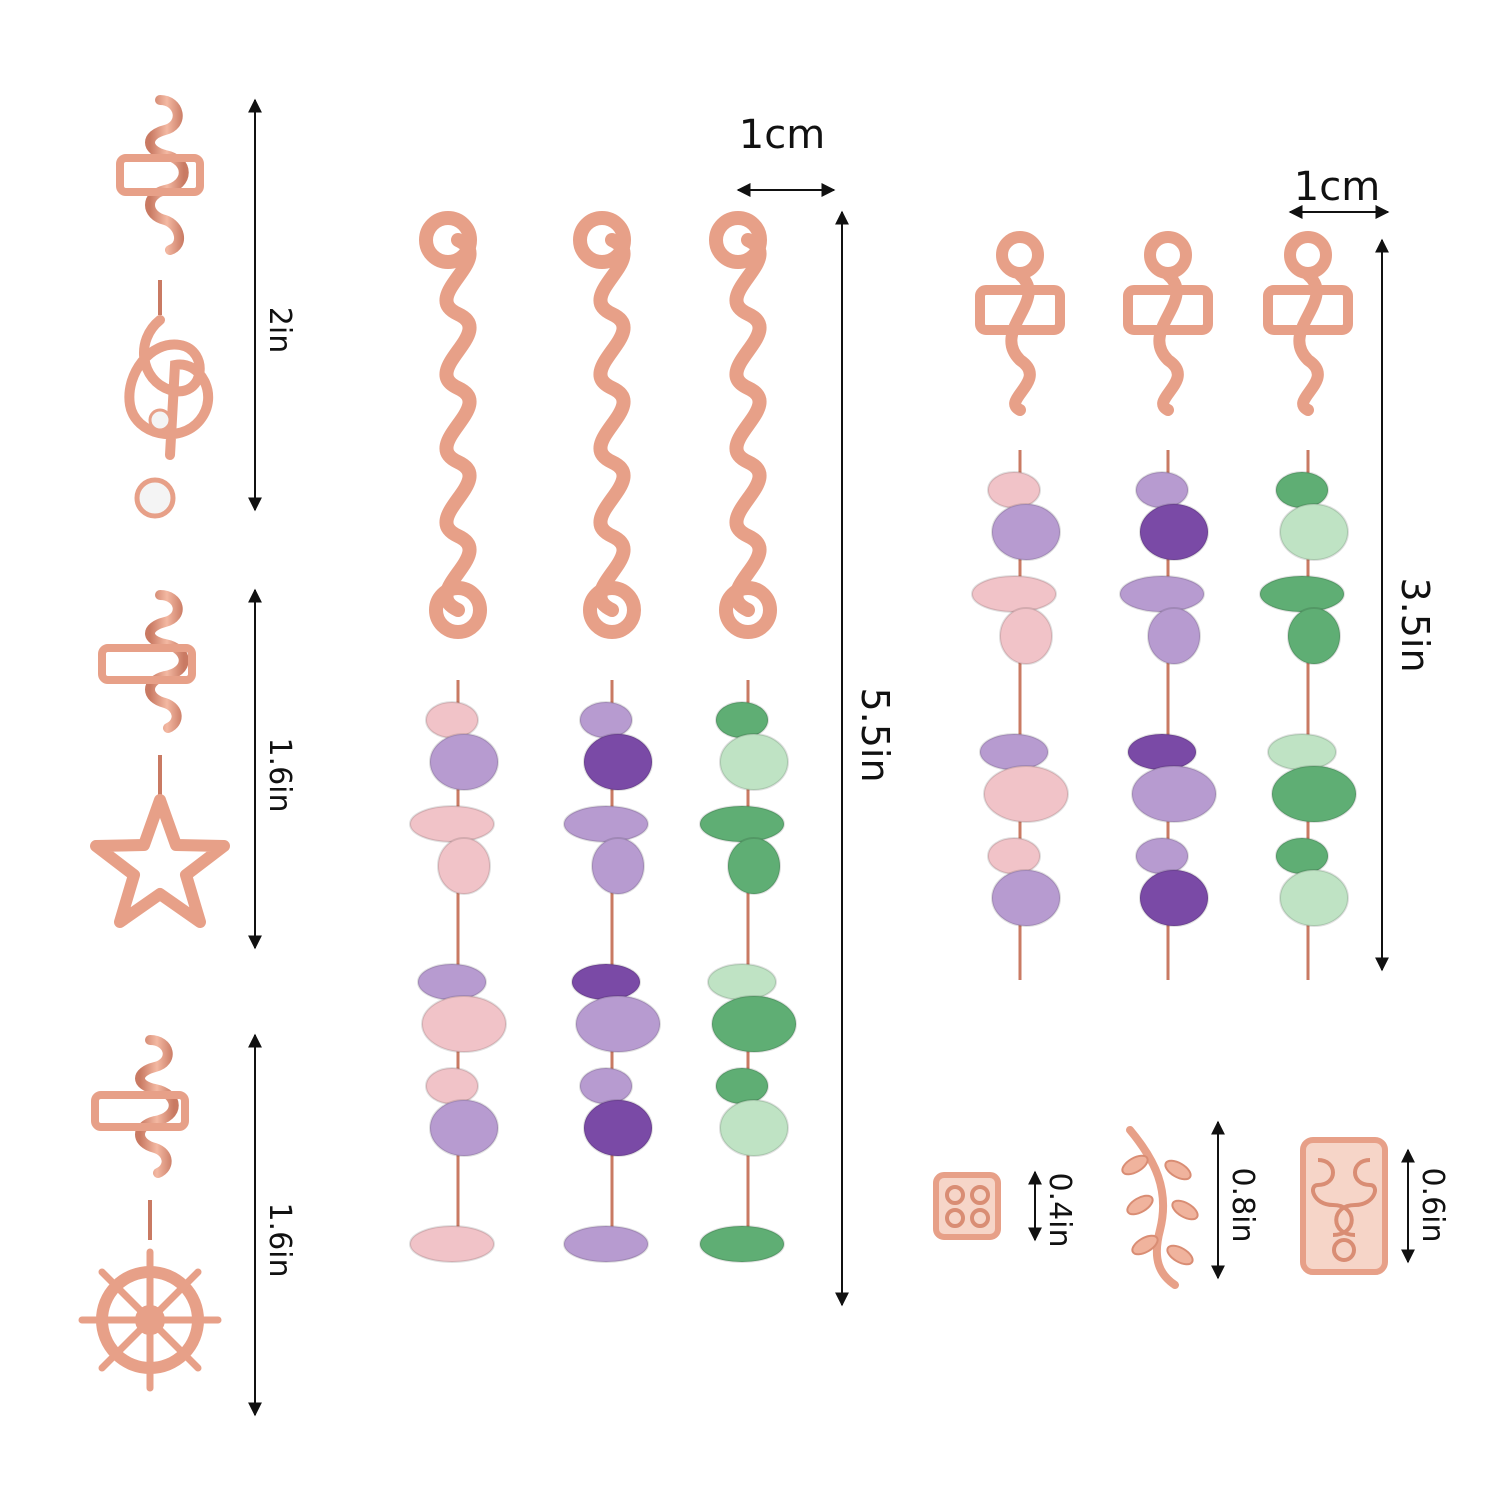 The height and width of the screenshot is (1500, 1500). Describe the element at coordinates (272, 305) in the screenshot. I see `clef-dimension: 2in` at that location.